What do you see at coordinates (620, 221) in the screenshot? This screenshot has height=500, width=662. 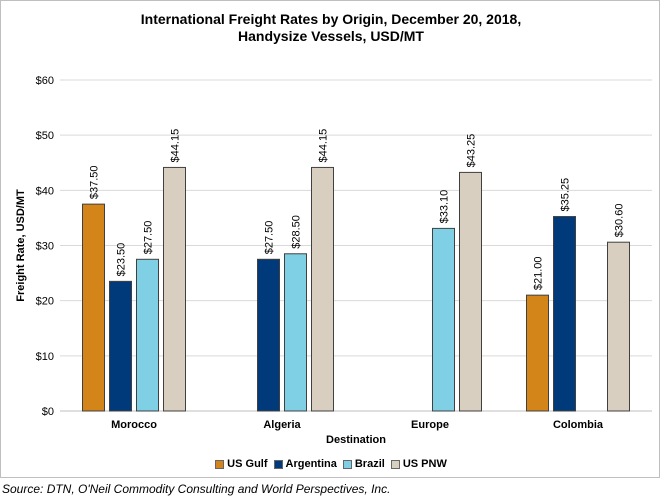 I see `data-label: $30.60` at bounding box center [620, 221].